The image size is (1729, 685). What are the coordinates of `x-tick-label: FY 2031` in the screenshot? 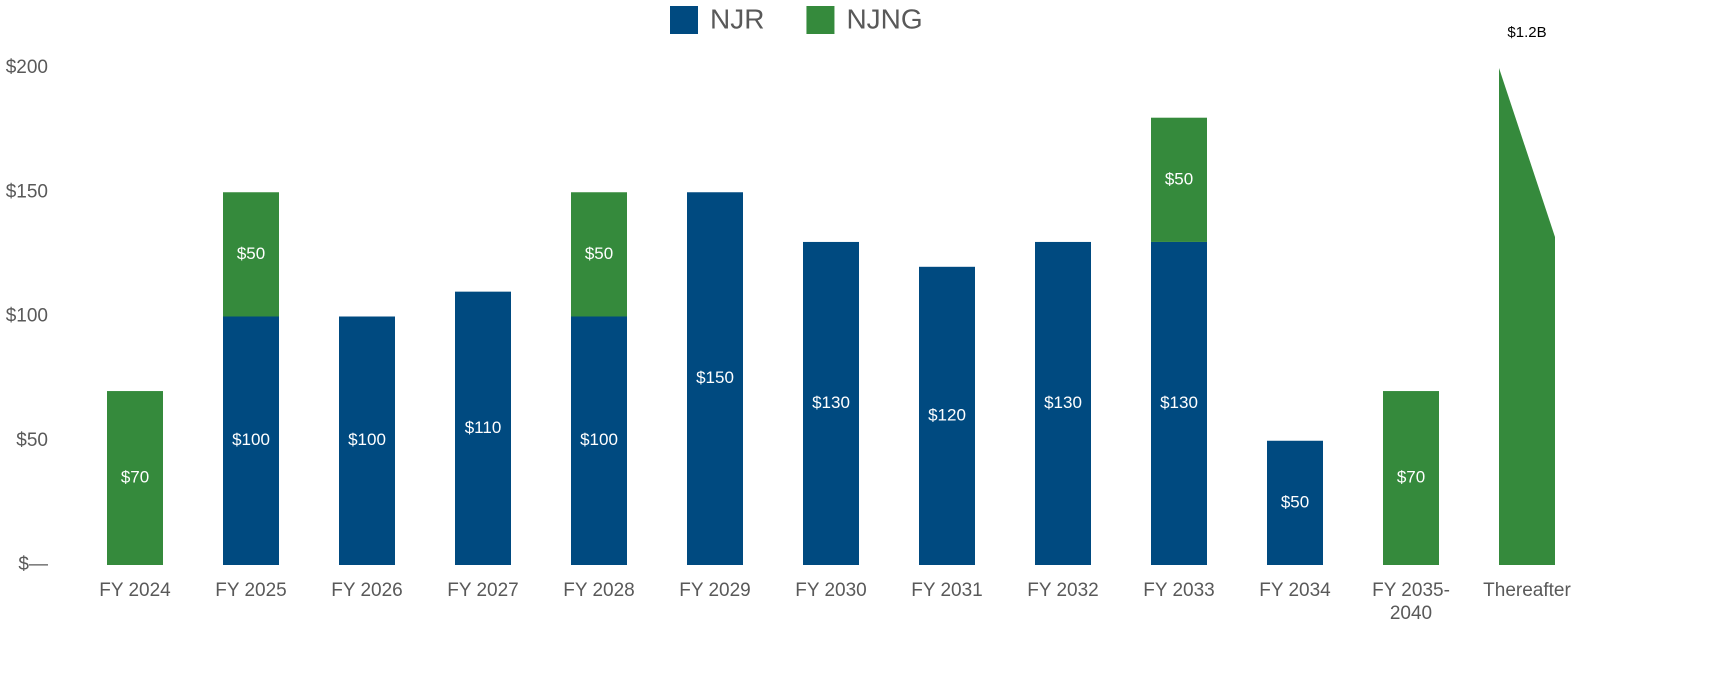 It's located at (946, 590).